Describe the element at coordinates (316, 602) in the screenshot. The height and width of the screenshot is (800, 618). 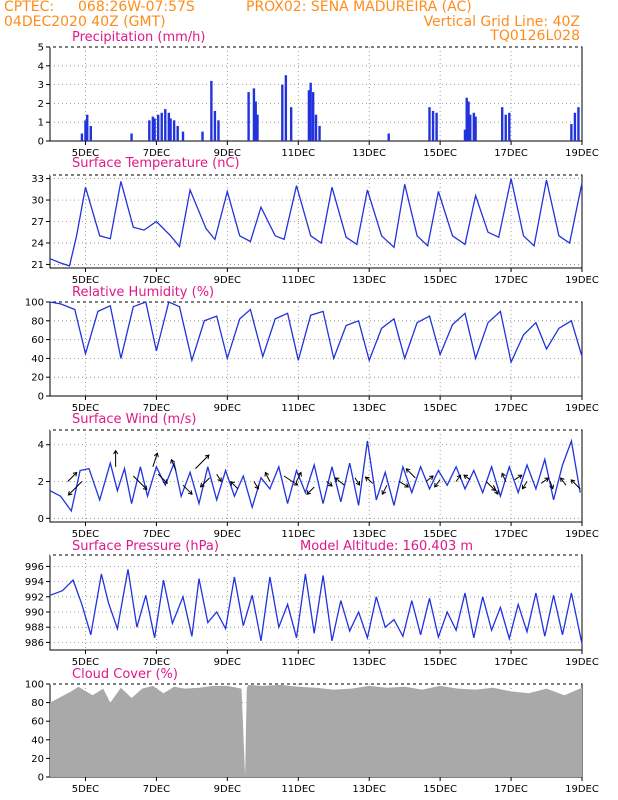
I see `plot-frame` at that location.